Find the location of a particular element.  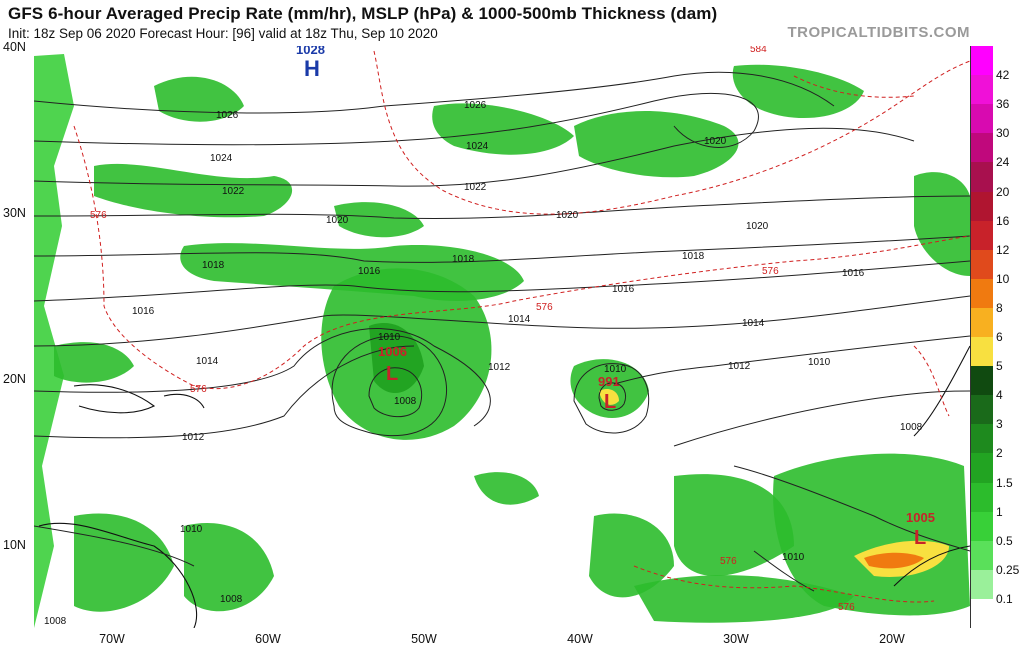

colorbar-tick-label: 4 is located at coordinates (999, 395).